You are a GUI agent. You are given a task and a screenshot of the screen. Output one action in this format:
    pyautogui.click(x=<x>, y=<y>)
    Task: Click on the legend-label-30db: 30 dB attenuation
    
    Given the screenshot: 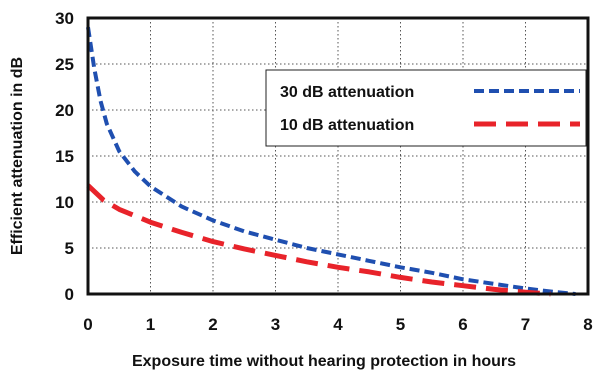 What is the action you would take?
    pyautogui.click(x=347, y=92)
    